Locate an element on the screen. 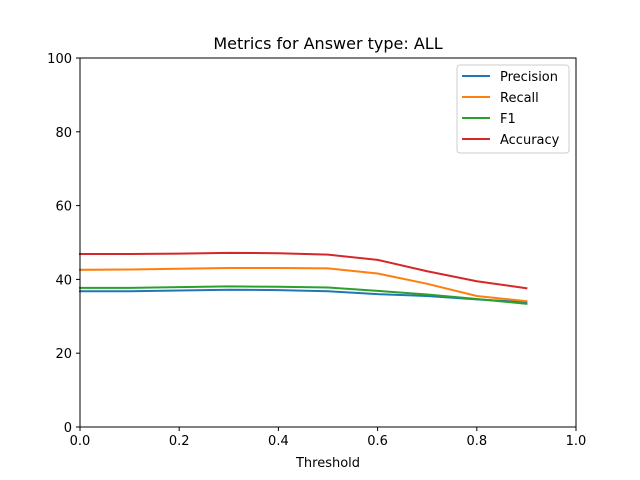 The height and width of the screenshot is (480, 640). chart-title: Metrics for Answer type: ALL is located at coordinates (327, 43).